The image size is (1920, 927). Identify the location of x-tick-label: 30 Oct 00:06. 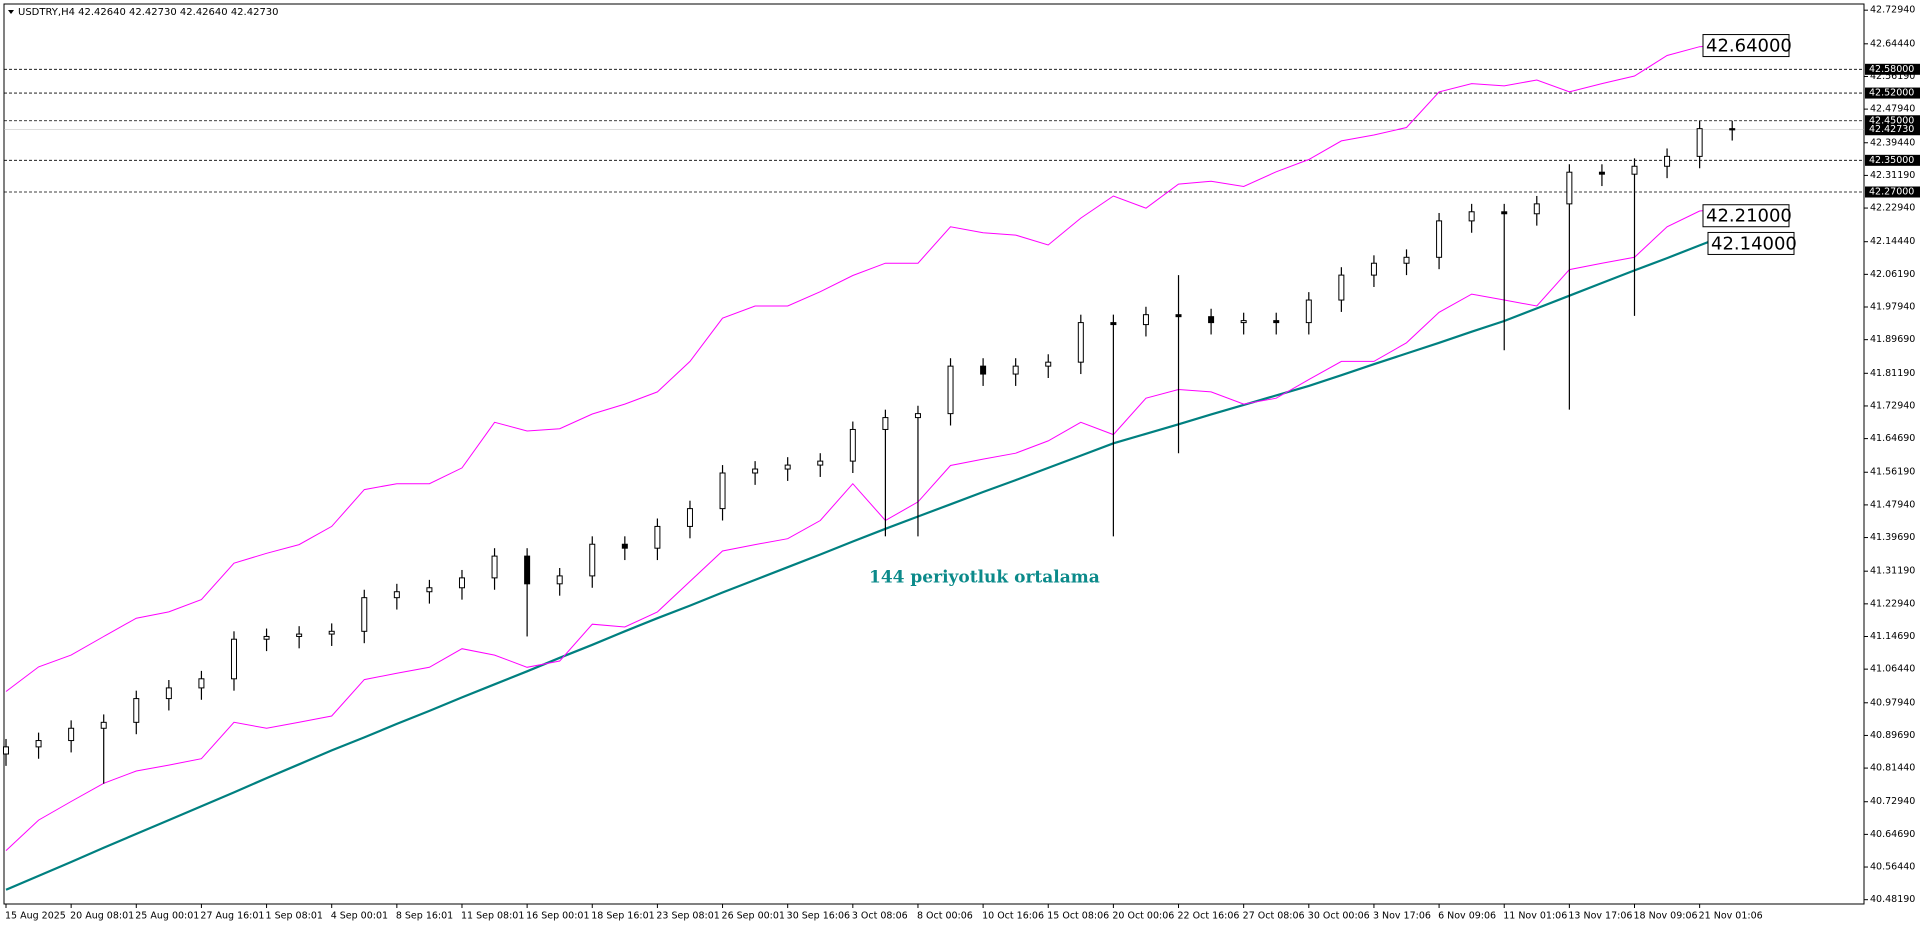
(1339, 916).